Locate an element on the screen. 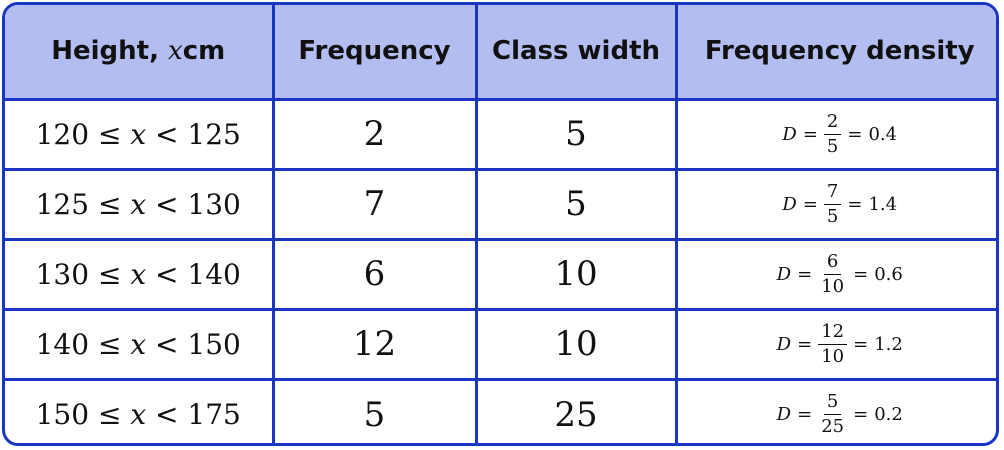 This screenshot has width=1004, height=450. density-result: 0.4 is located at coordinates (883, 134).